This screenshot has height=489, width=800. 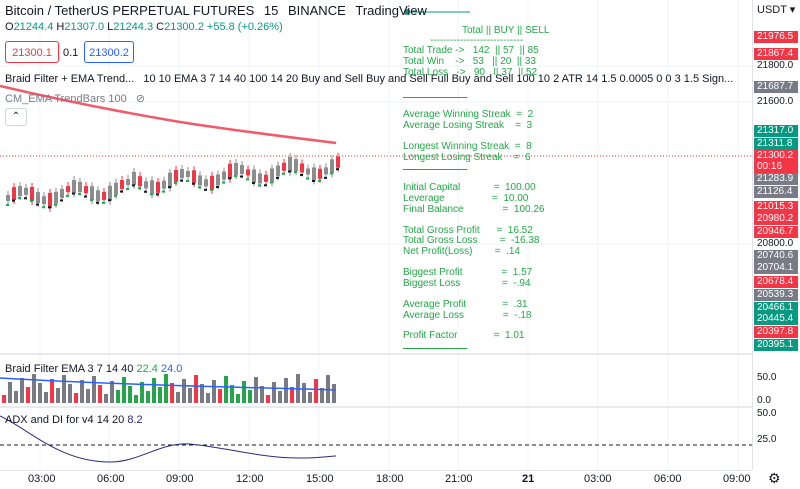 I want to click on braid-value-1: 22.4, so click(x=147, y=369).